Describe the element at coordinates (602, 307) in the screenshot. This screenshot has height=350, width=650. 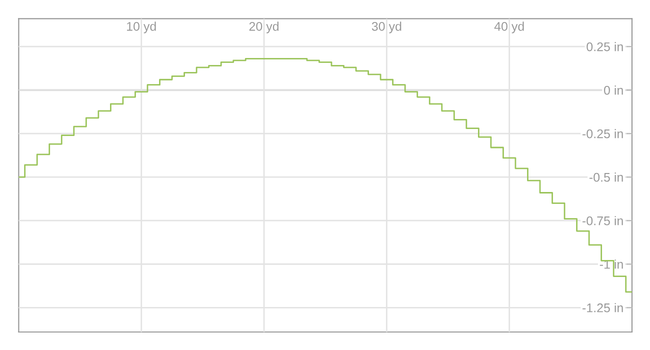
I see `y-tick-label: -1.25 in` at that location.